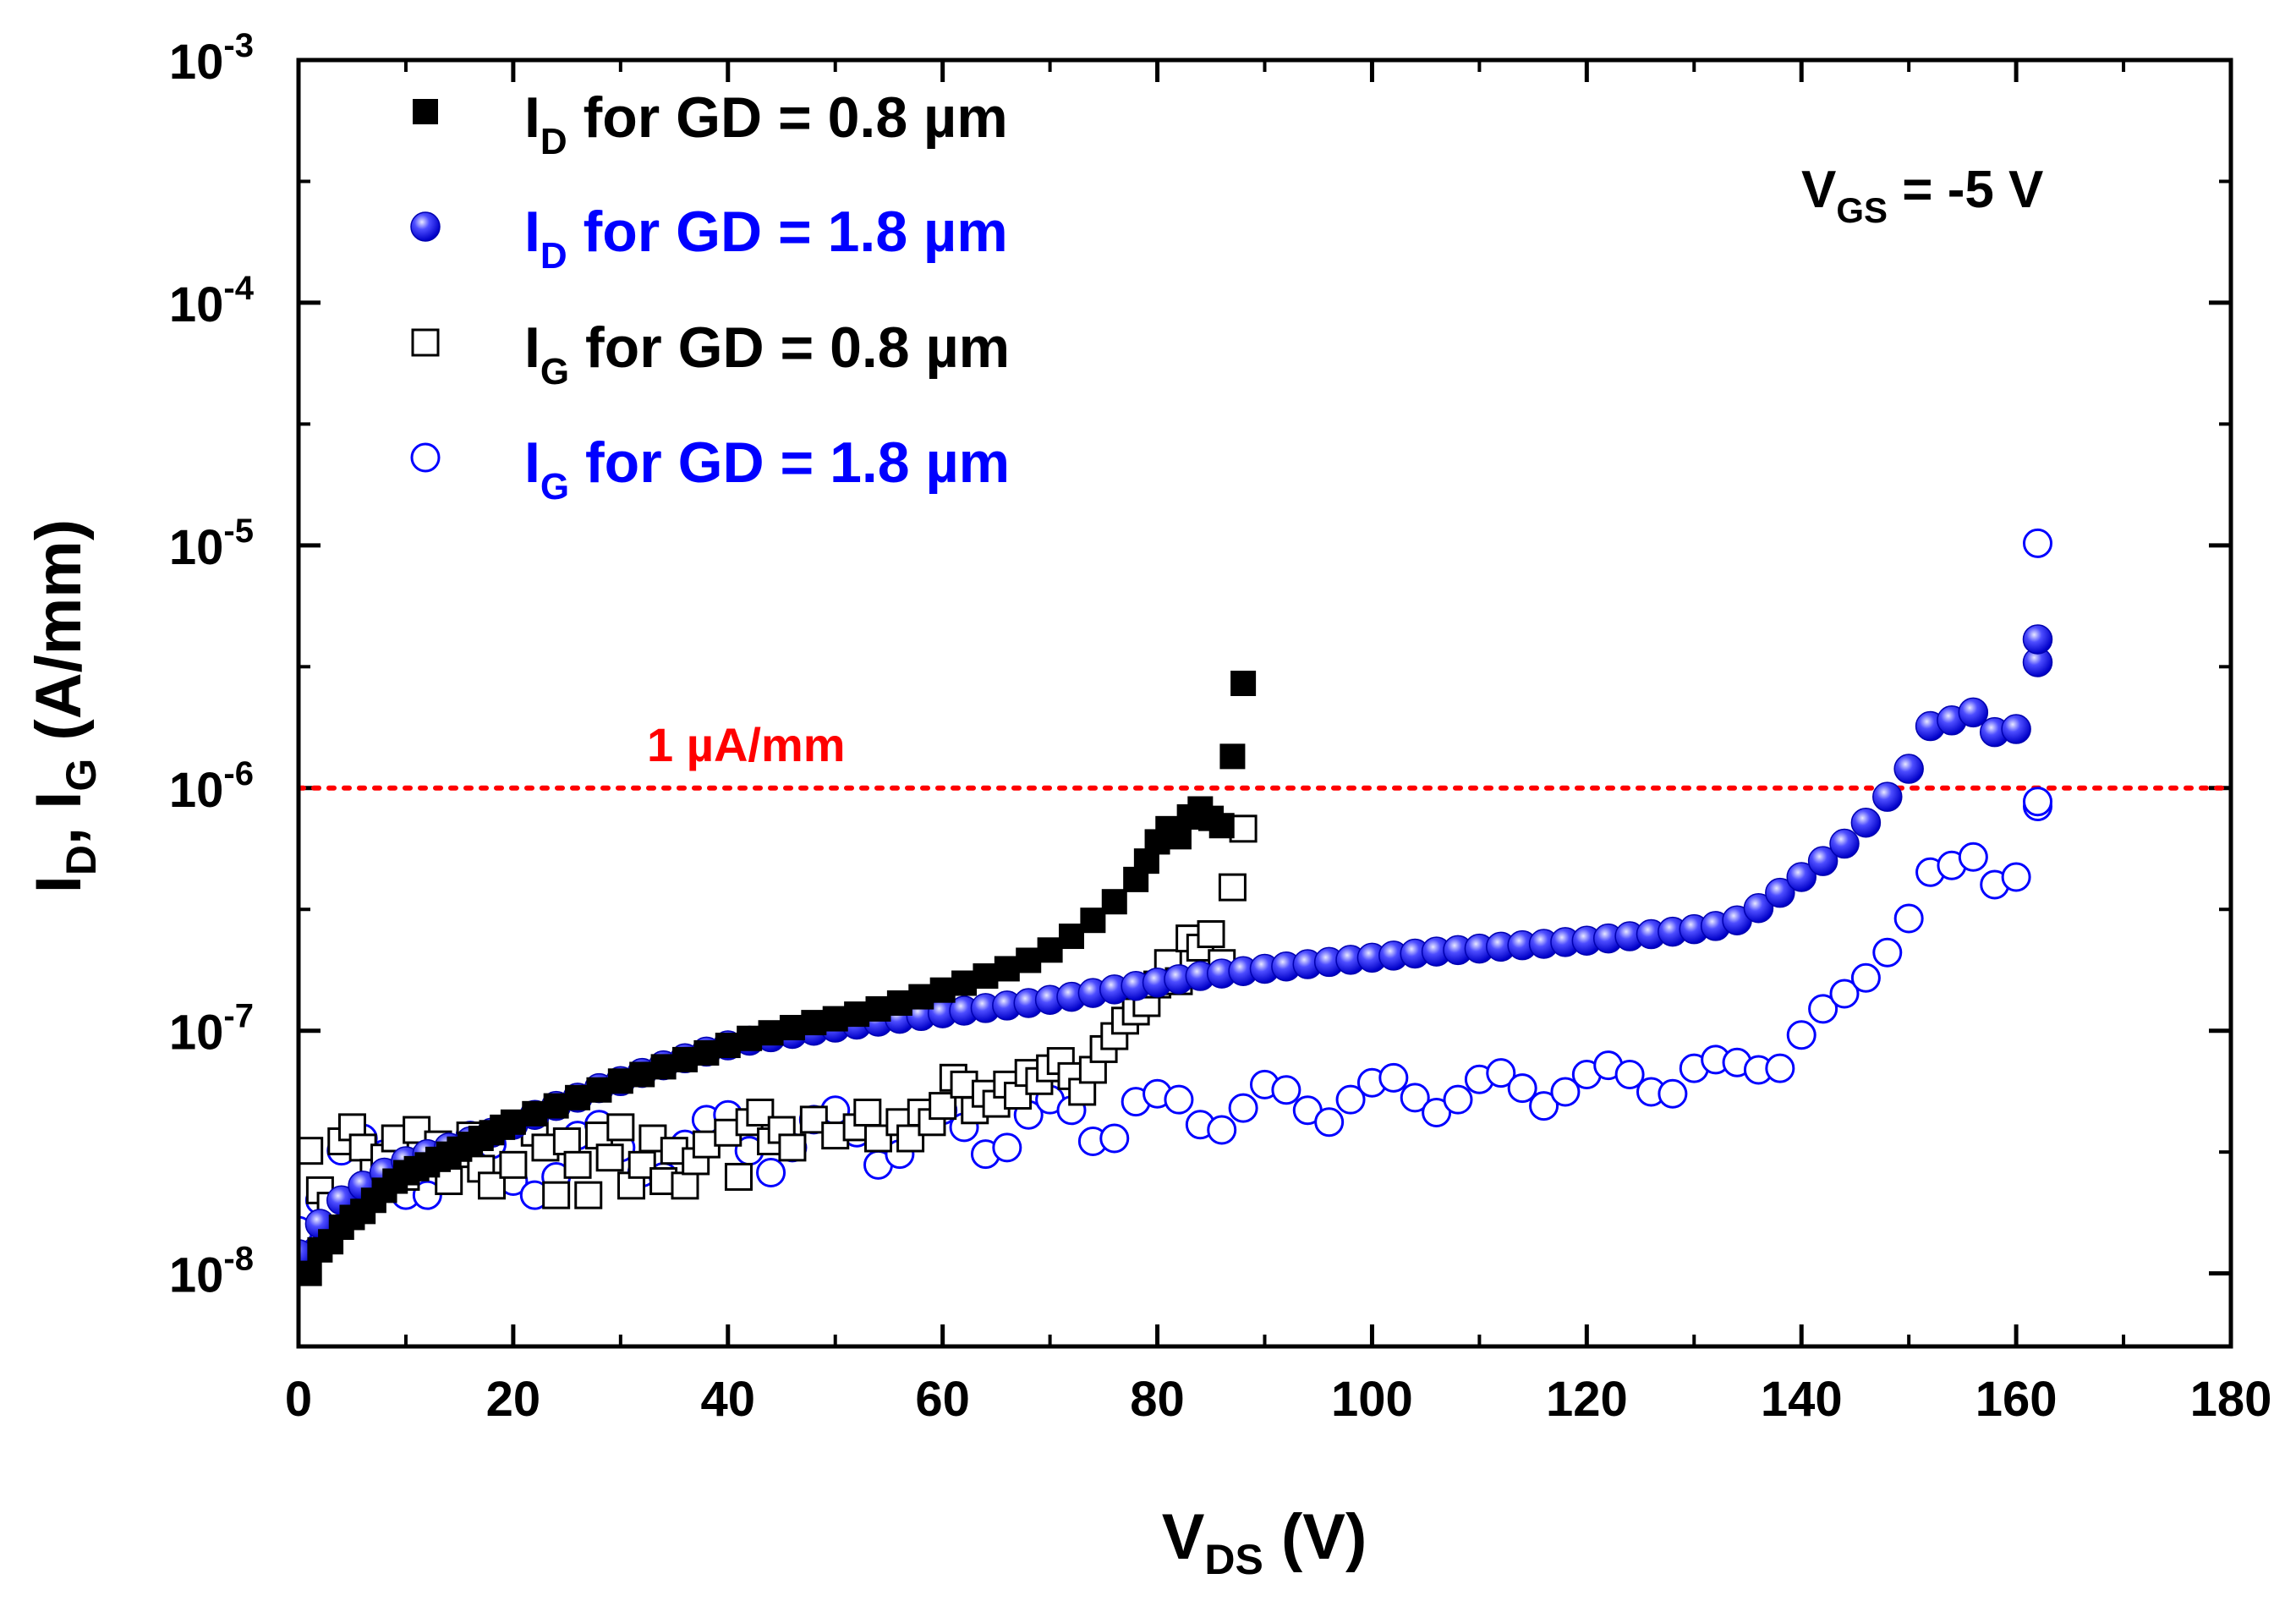  Describe the element at coordinates (1802, 1399) in the screenshot. I see `x-tick-label: 140` at that location.